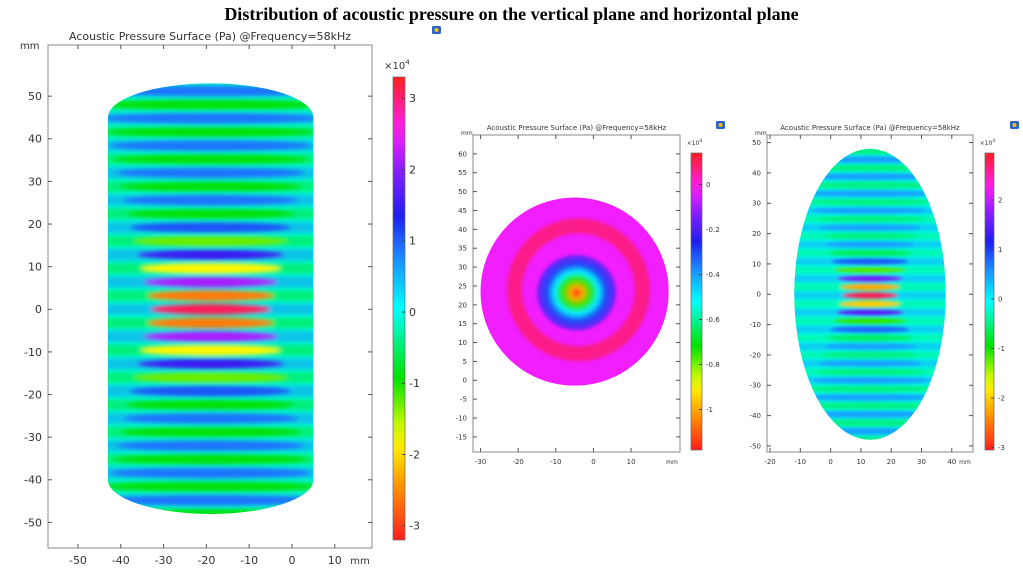 The width and height of the screenshot is (1023, 577). I want to click on colorbar-tick-label: 3, so click(412, 98).